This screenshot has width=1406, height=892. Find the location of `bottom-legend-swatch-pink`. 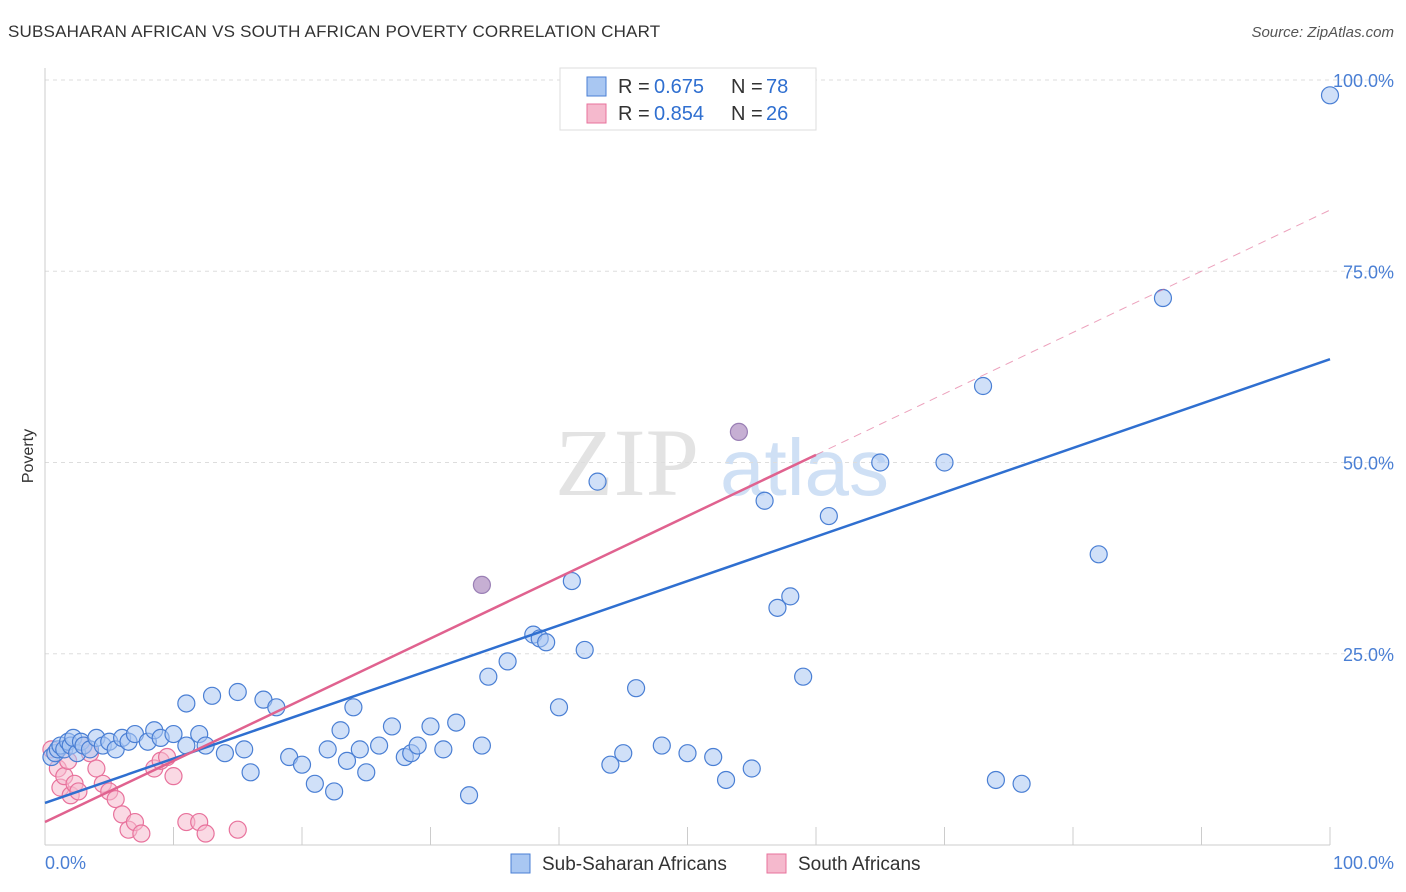

bottom-legend-swatch-pink is located at coordinates (776, 863).